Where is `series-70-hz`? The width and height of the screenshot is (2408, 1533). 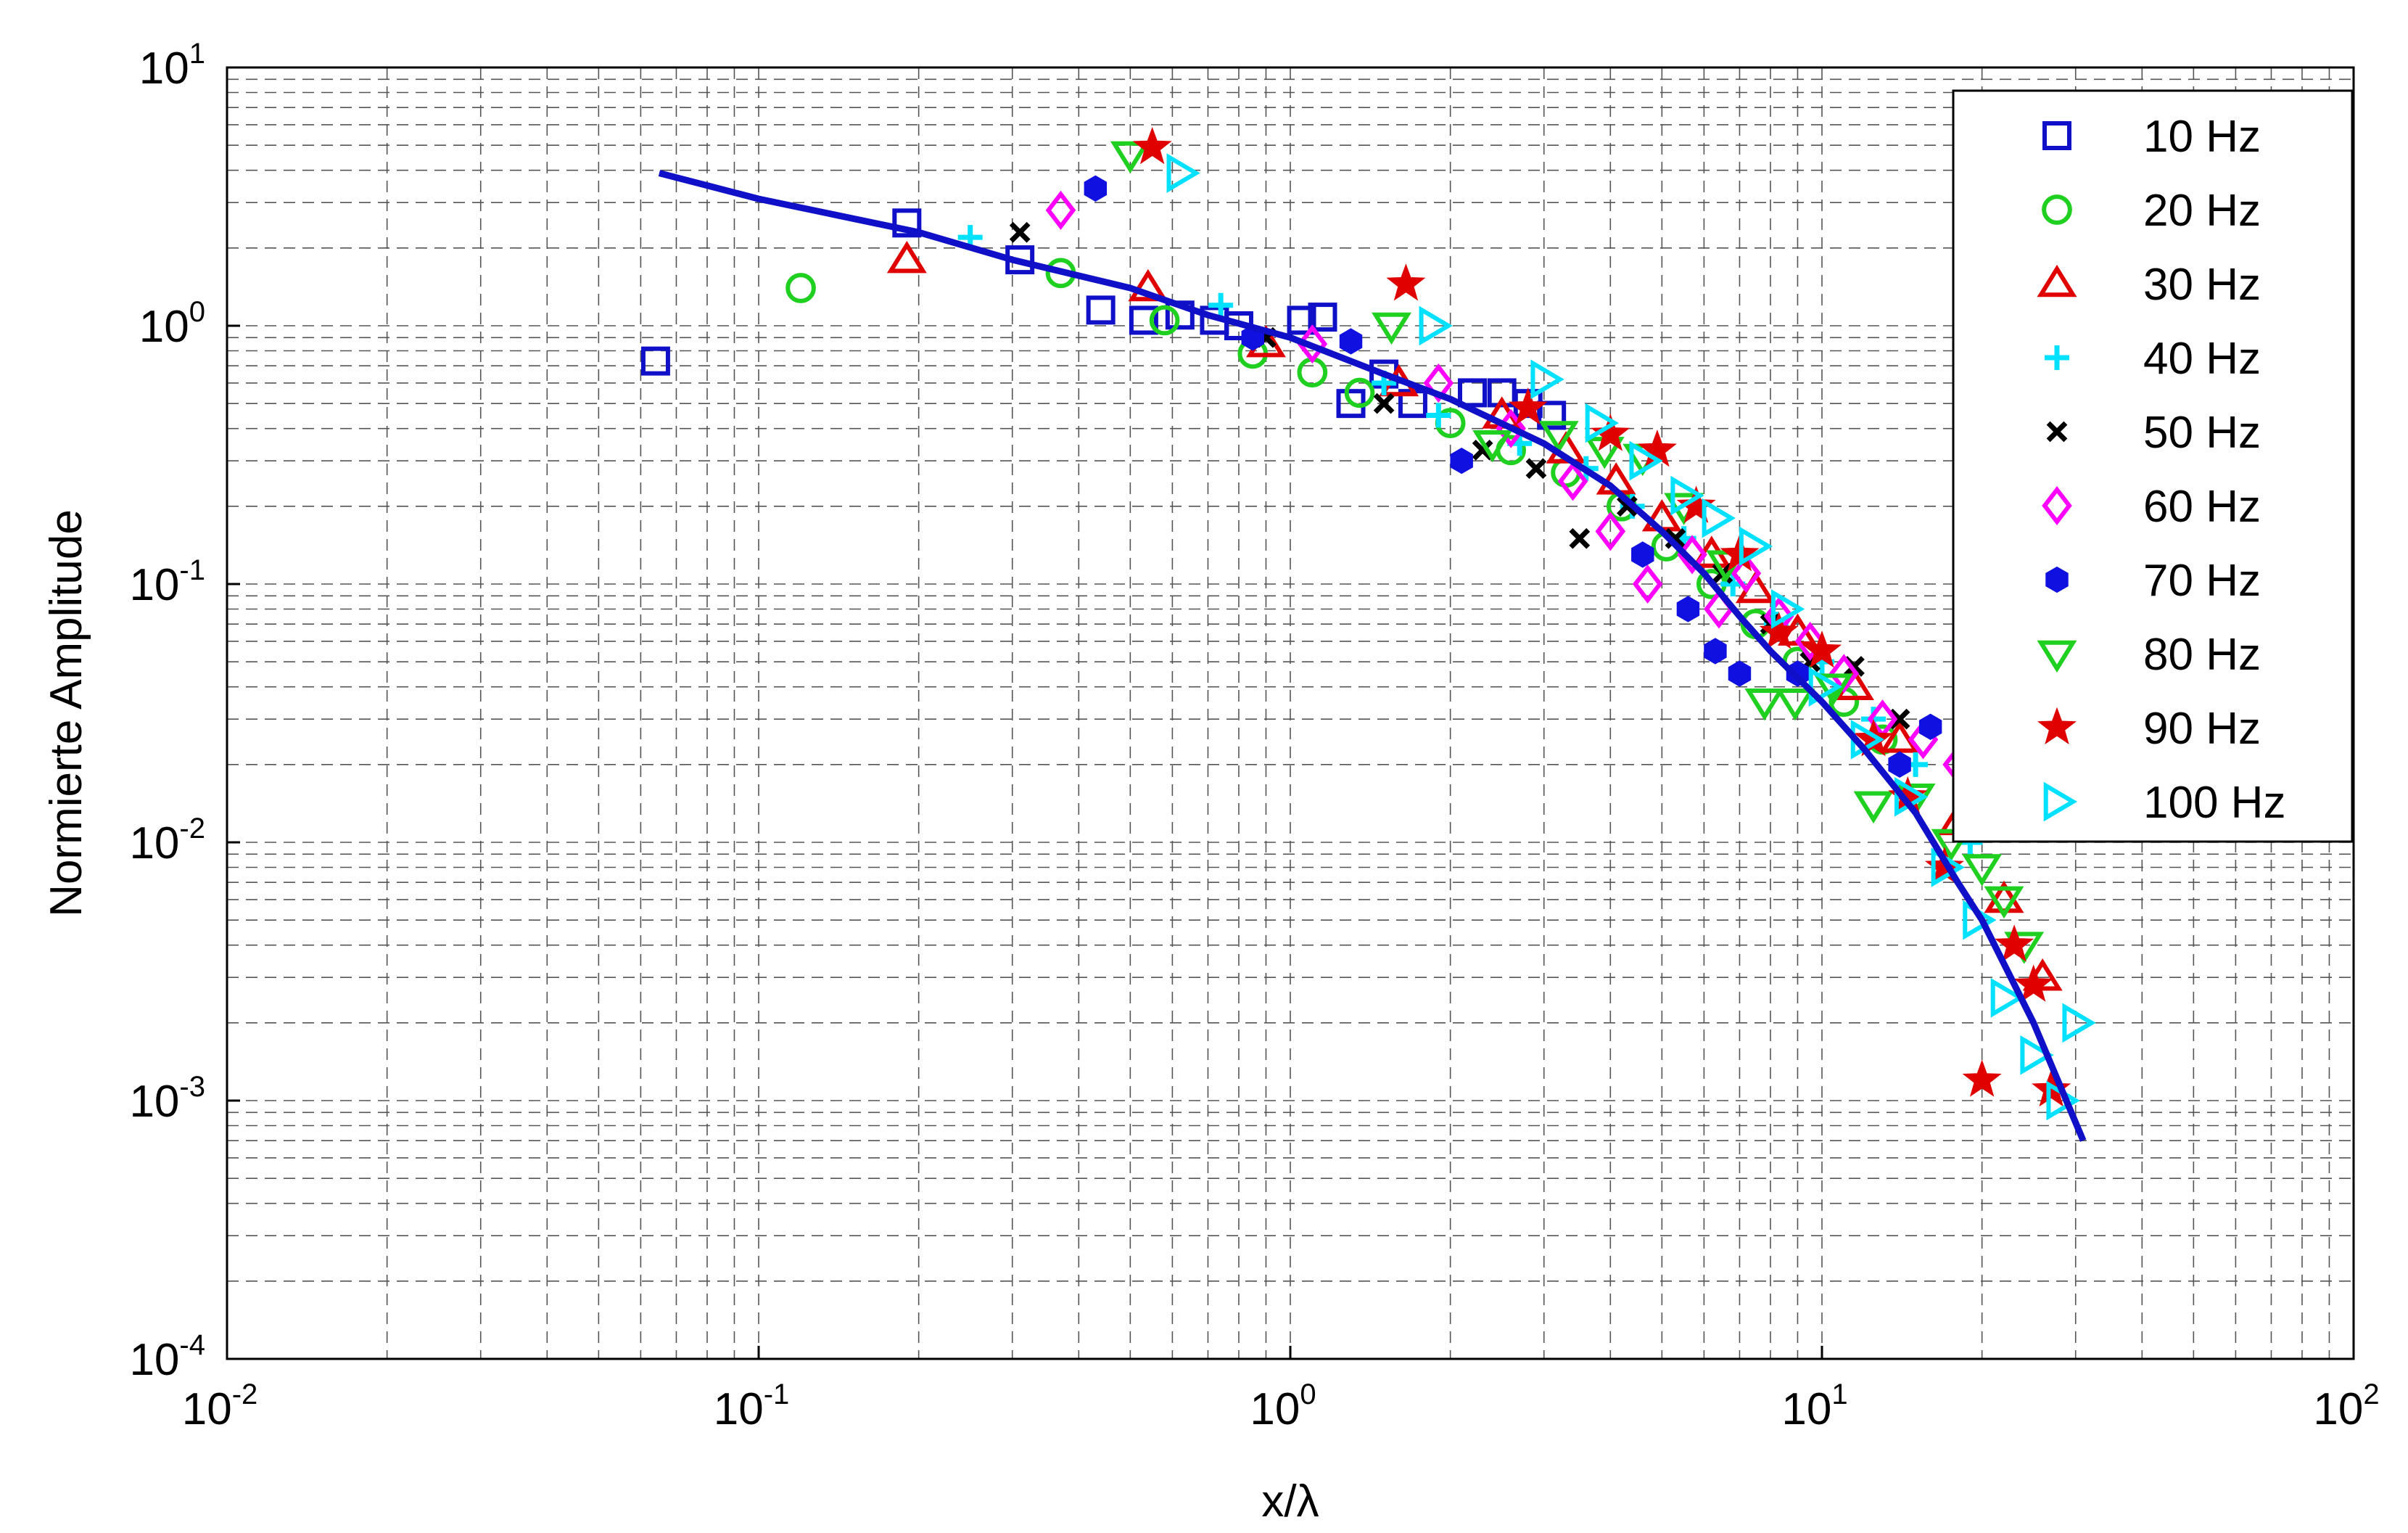 series-70-hz is located at coordinates (1513, 476).